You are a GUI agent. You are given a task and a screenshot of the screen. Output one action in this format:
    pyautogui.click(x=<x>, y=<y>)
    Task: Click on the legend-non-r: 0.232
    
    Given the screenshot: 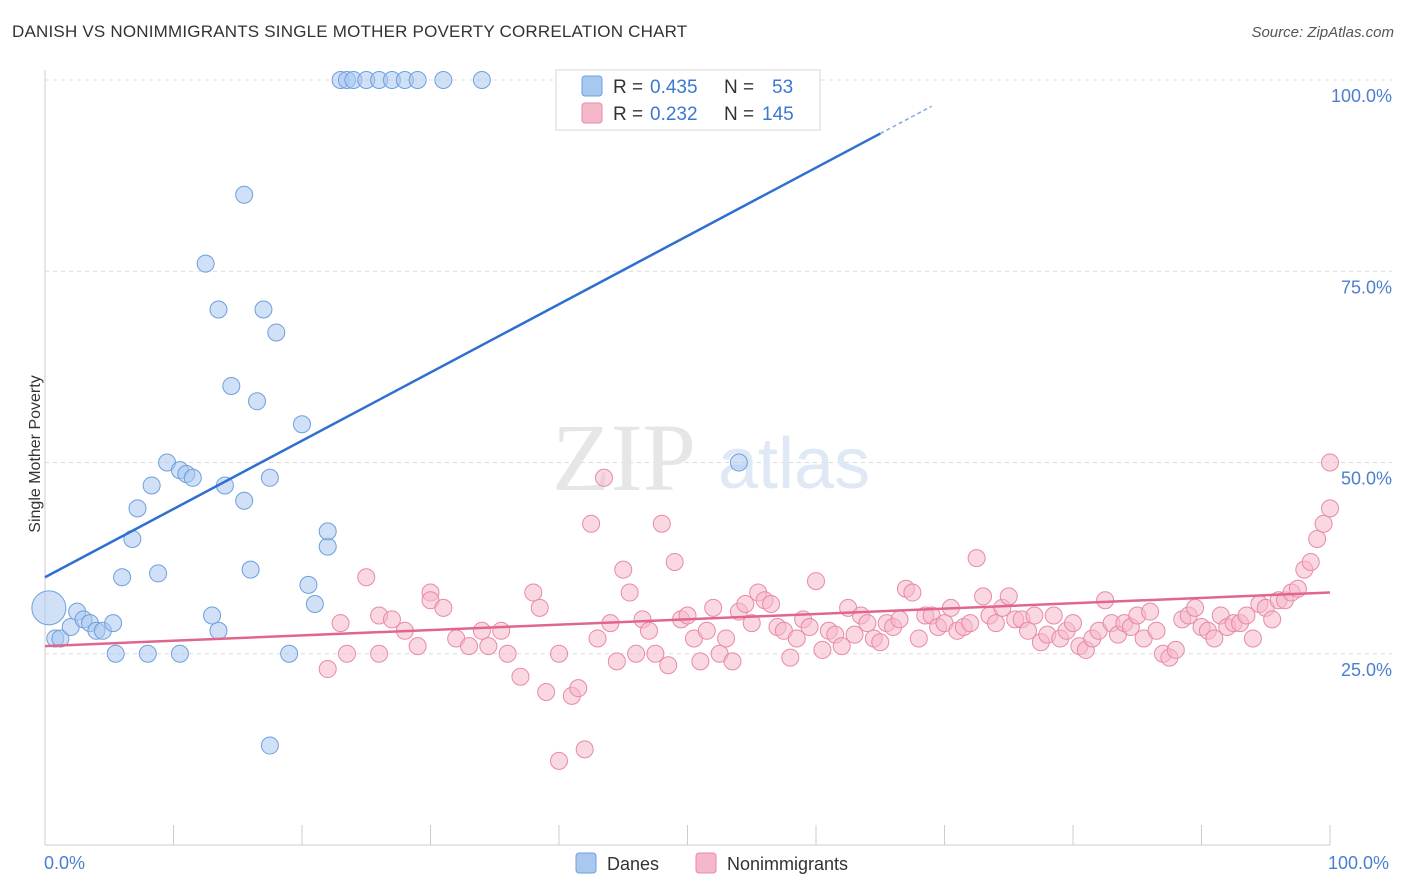 What is the action you would take?
    pyautogui.click(x=674, y=114)
    